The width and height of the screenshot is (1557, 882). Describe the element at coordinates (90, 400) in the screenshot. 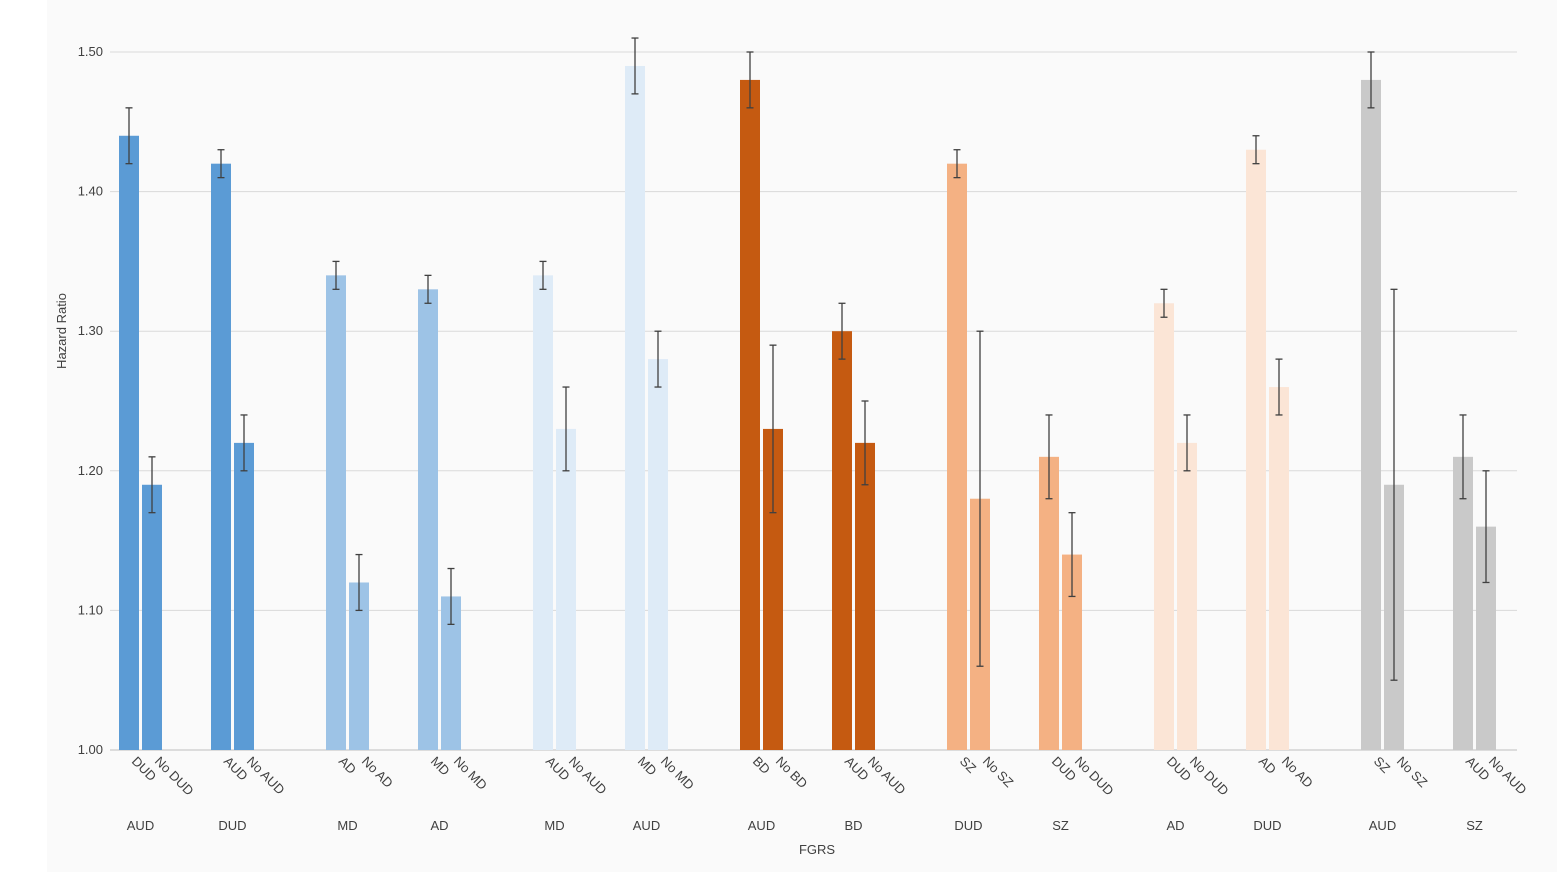

I see `y-axis-ticks: 1.00 1.10 1.20 1.30 1.40 1.50` at that location.